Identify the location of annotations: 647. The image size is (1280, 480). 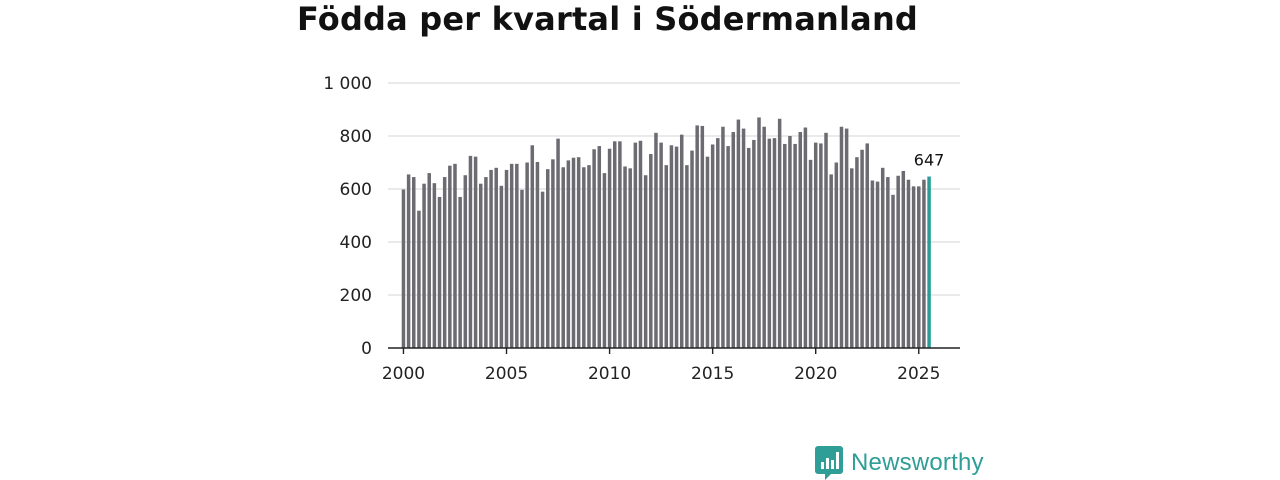
(929, 160).